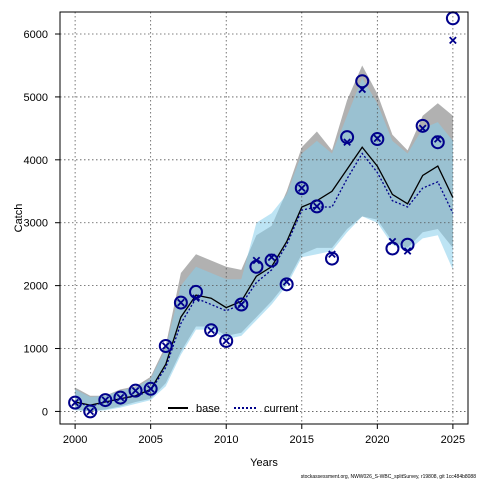  What do you see at coordinates (437, 139) in the screenshot?
I see `predicted-point-2024` at bounding box center [437, 139].